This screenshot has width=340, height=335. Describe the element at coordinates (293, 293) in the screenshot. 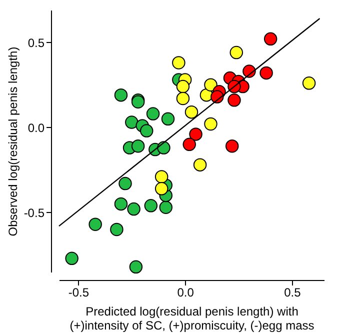

I see `x-tick-label: 0.5` at that location.